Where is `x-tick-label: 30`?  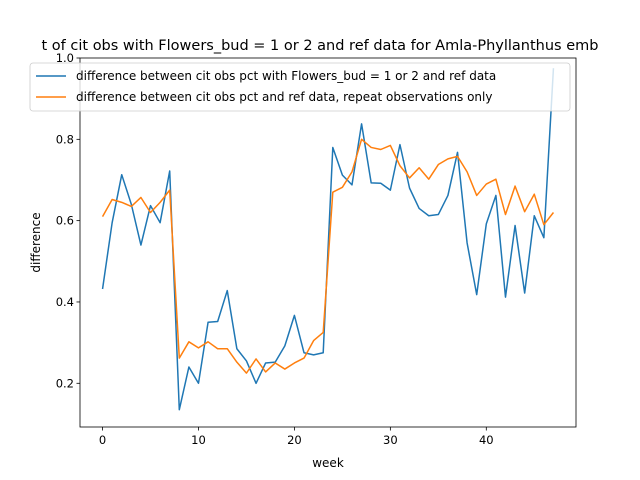
x-tick-label: 30 is located at coordinates (390, 440).